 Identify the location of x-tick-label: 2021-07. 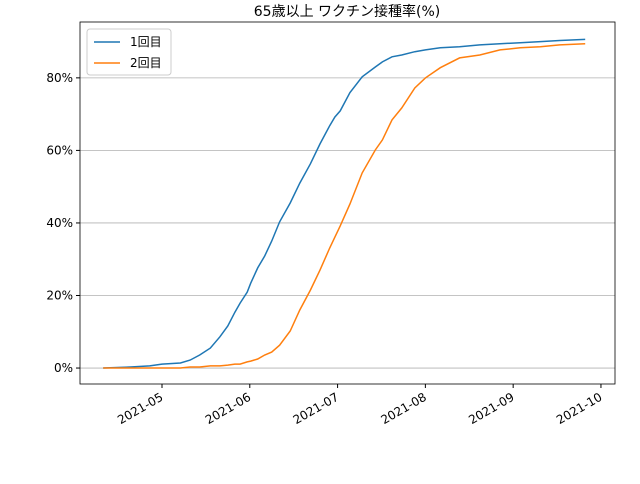
(316, 408).